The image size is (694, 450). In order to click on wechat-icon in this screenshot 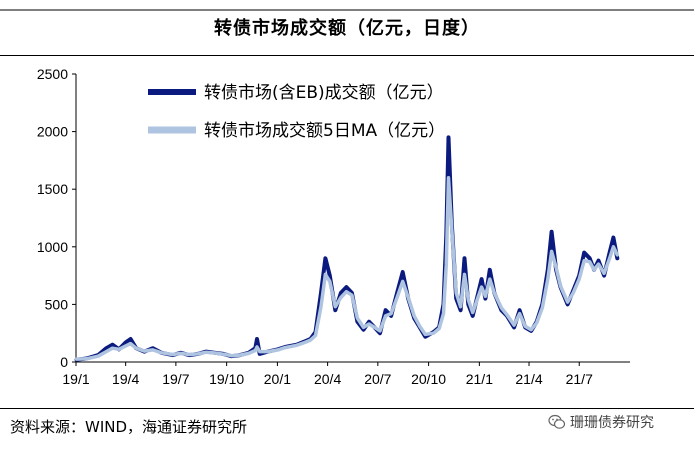, I will do `click(557, 421)`.